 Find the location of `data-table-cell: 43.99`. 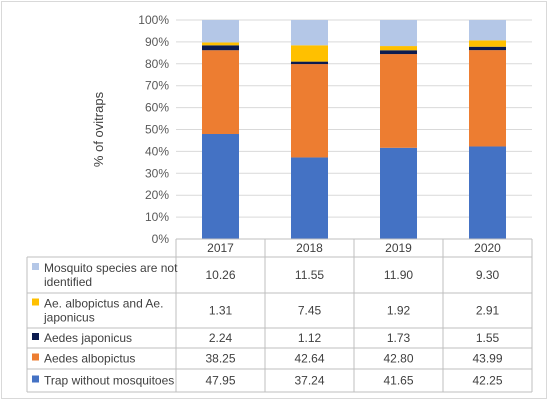

data-table-cell: 43.99 is located at coordinates (487, 359).